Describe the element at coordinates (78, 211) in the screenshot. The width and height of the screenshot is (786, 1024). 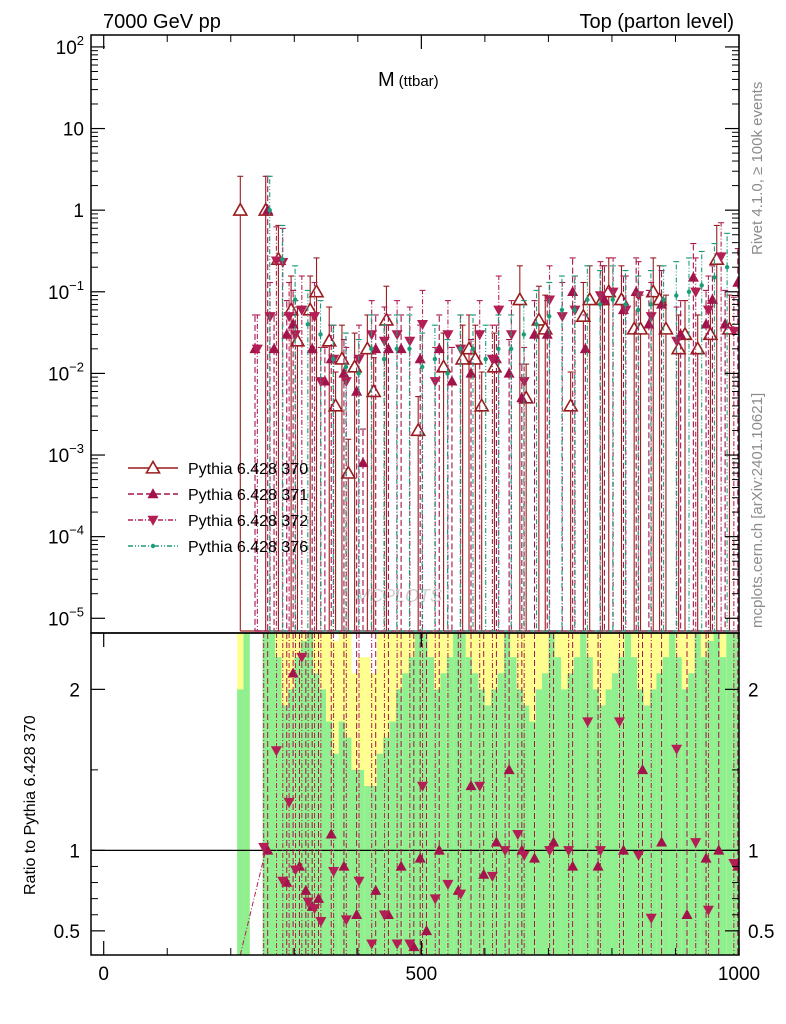
I see `y-tick-label-2: 1` at that location.